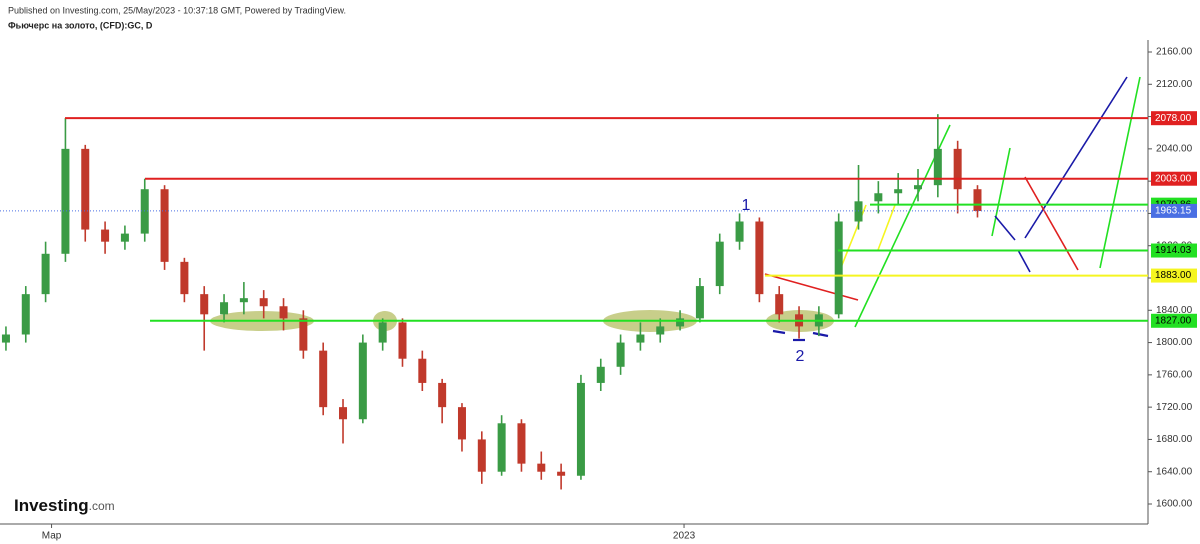 The image size is (1200, 544). I want to click on y-tick-label: 2120.00, so click(1174, 84).